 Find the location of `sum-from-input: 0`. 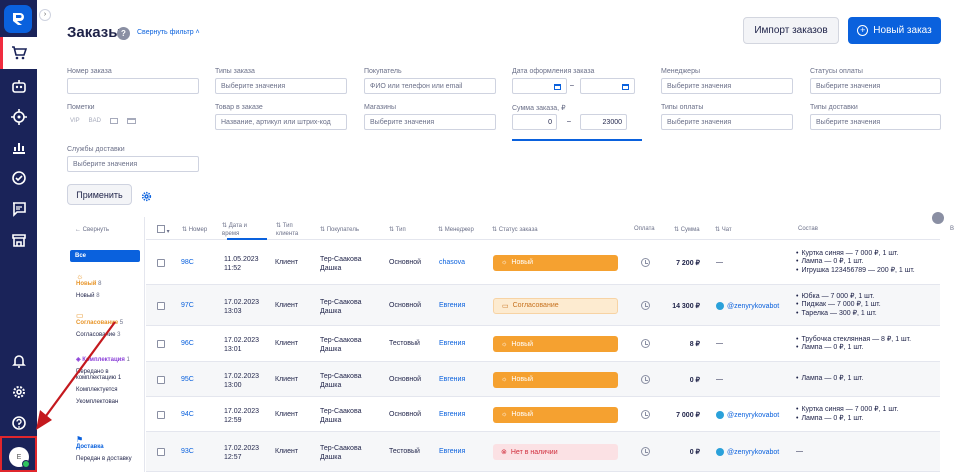

sum-from-input: 0 is located at coordinates (534, 122).